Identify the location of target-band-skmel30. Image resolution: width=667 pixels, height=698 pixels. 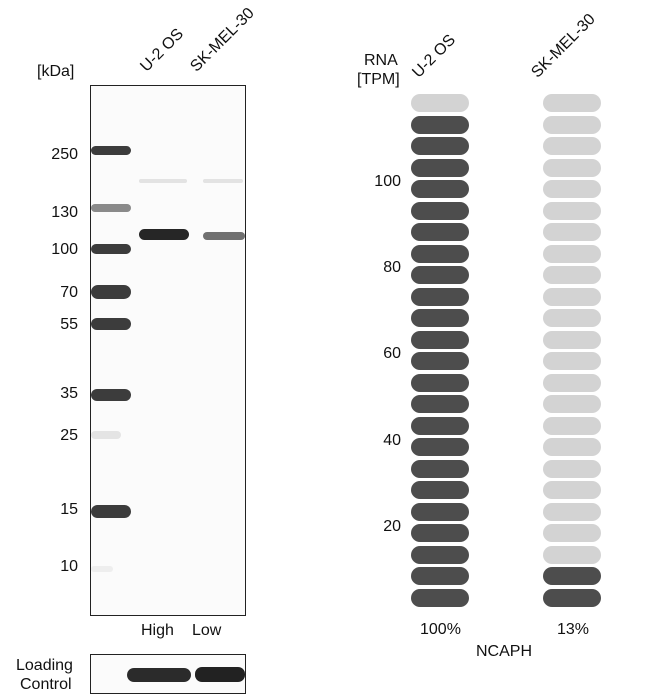
(224, 236).